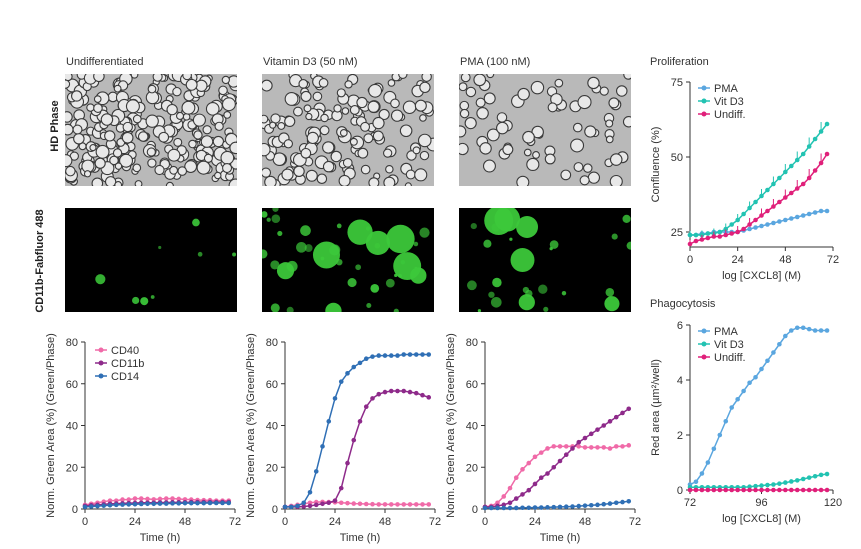 This screenshot has width=861, height=549. Describe the element at coordinates (235, 522) in the screenshot. I see `x-tick-label: 72` at that location.